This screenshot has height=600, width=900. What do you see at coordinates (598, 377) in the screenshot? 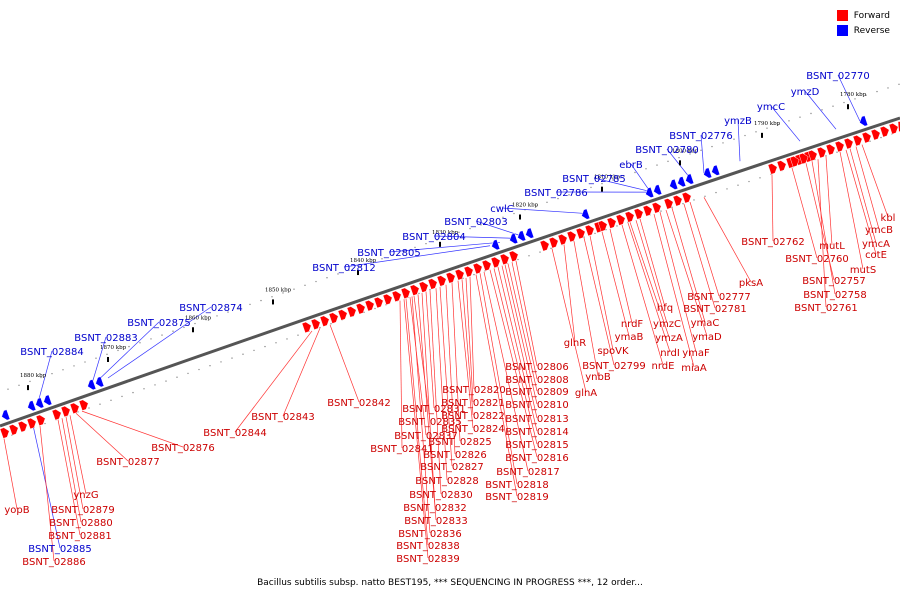
I see `gene-label: ynbB` at bounding box center [598, 377].